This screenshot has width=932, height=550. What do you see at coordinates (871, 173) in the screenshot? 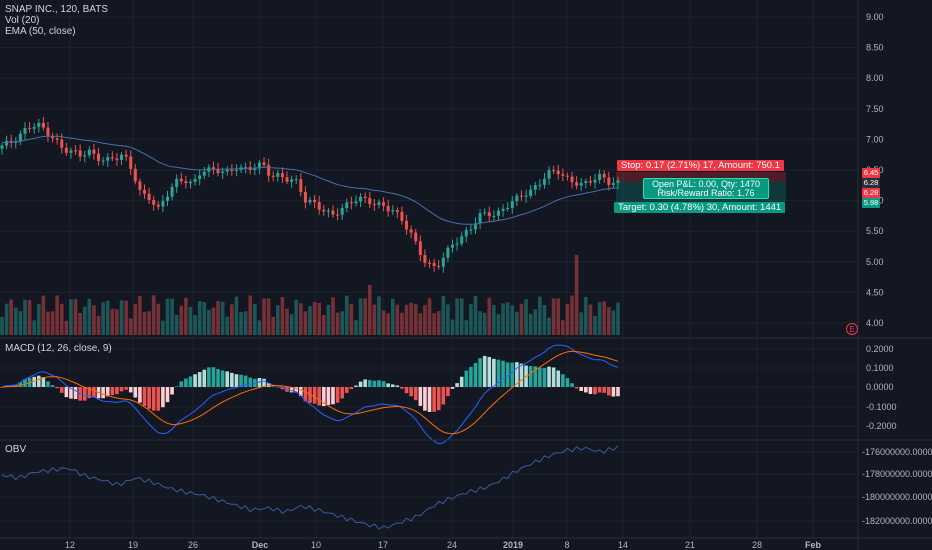
I see `price-badge-stop: 6.45` at bounding box center [871, 173].